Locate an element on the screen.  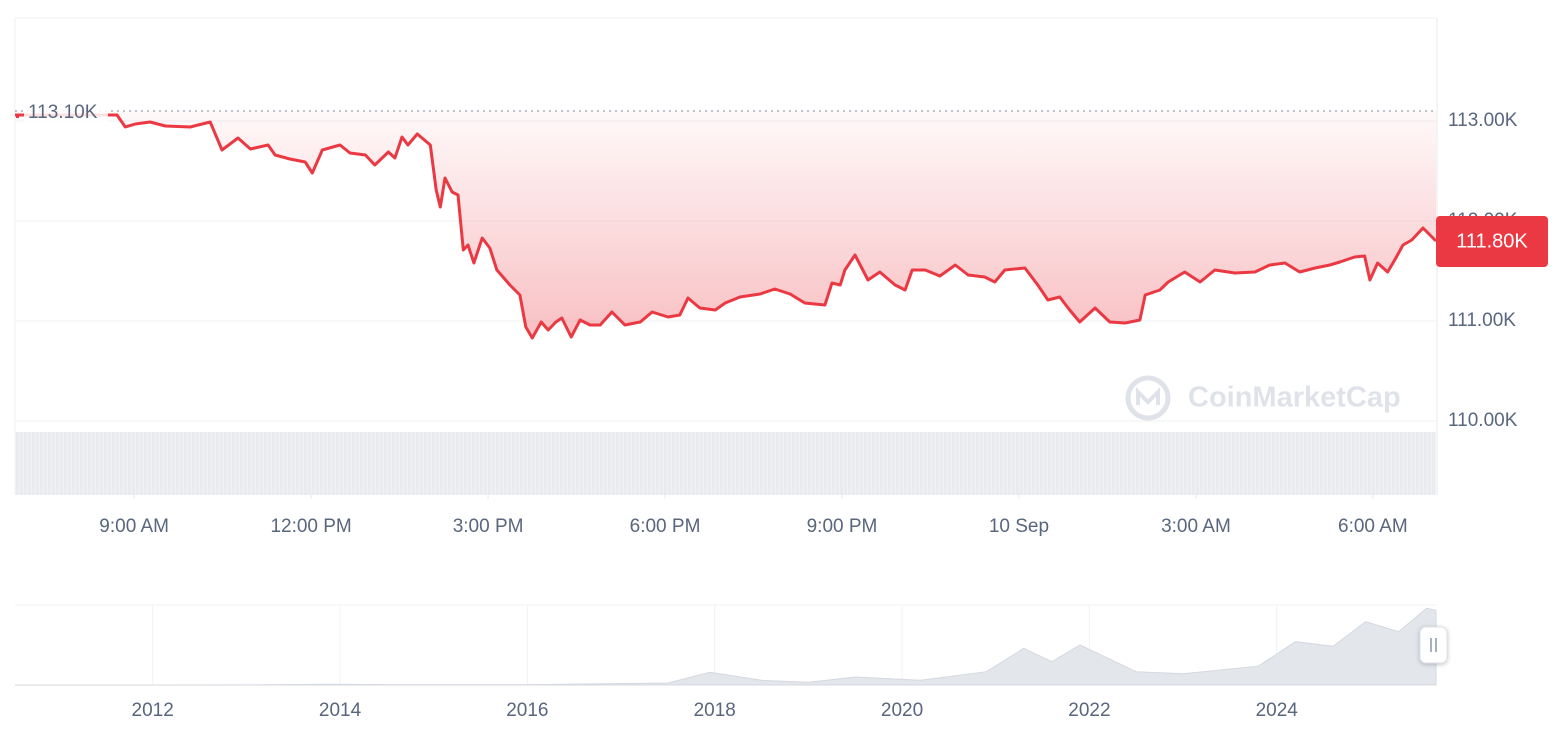
x-tick-label: 2014 is located at coordinates (340, 710).